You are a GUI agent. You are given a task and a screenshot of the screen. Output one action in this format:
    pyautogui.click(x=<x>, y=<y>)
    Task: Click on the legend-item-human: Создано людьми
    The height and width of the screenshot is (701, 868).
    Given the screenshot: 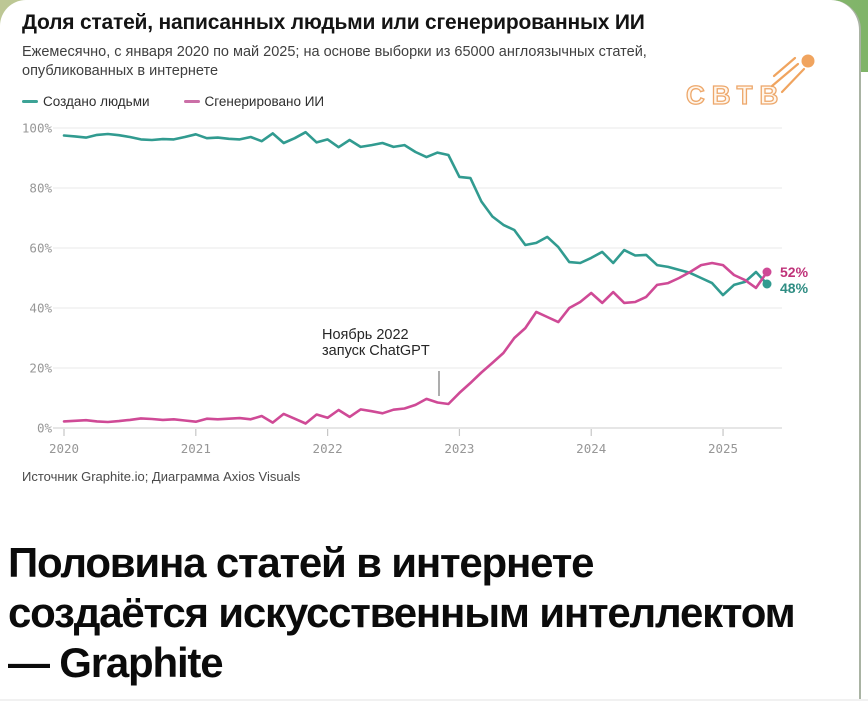 What is the action you would take?
    pyautogui.click(x=86, y=101)
    